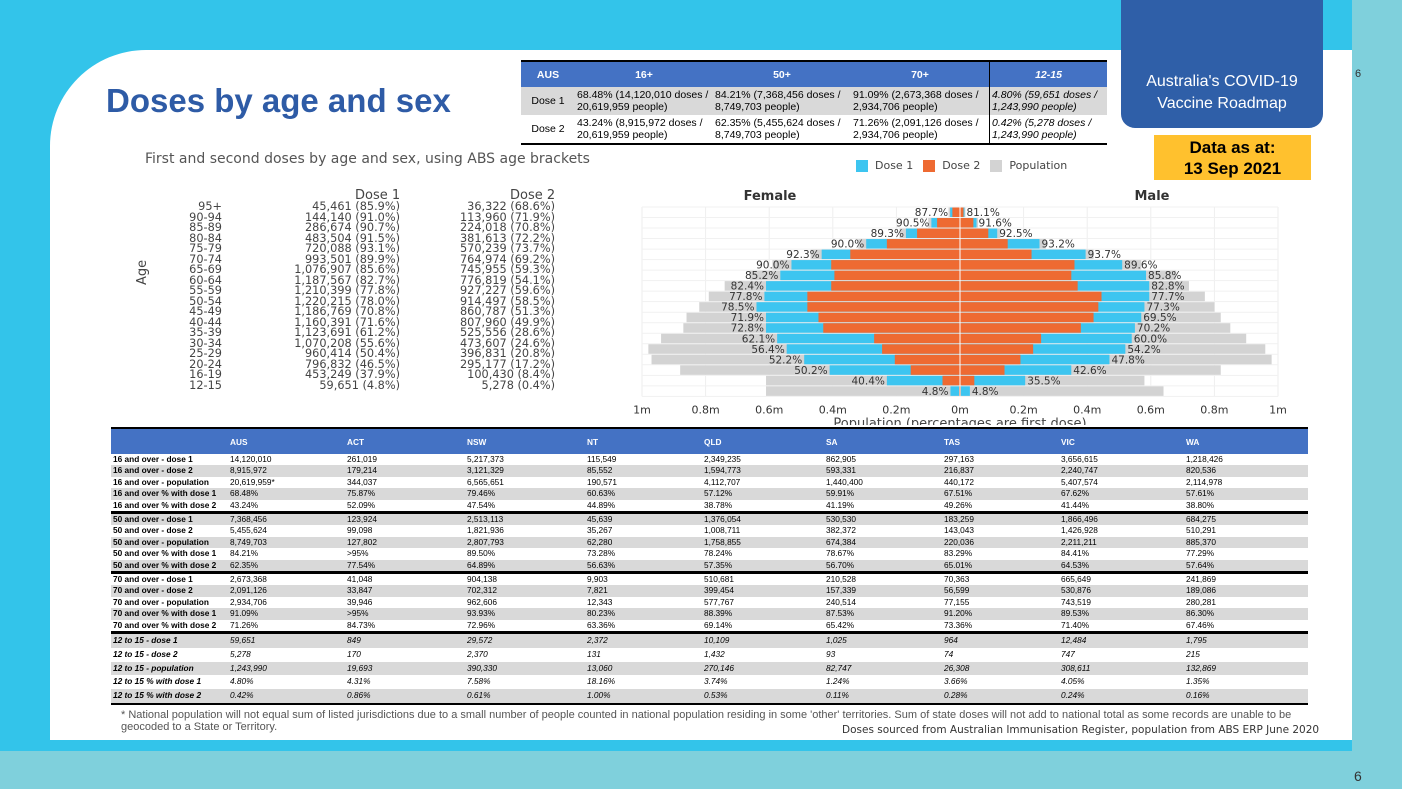 The height and width of the screenshot is (789, 1402). Describe the element at coordinates (1246, 518) in the screenshot. I see `table-cell: 684,275` at that location.